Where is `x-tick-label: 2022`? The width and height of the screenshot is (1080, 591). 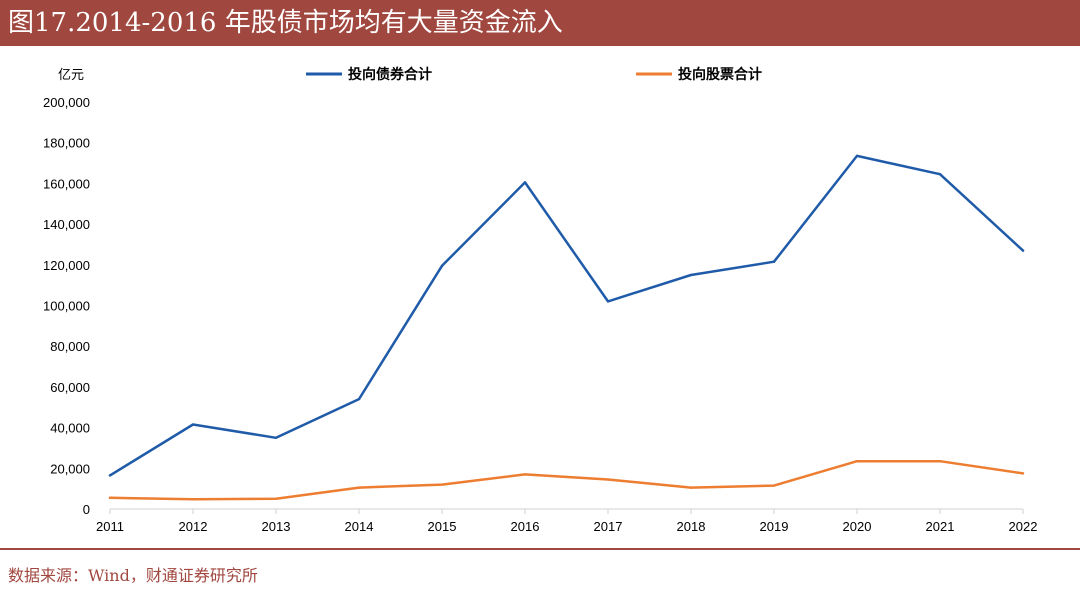
x-tick-label: 2022 is located at coordinates (1023, 526).